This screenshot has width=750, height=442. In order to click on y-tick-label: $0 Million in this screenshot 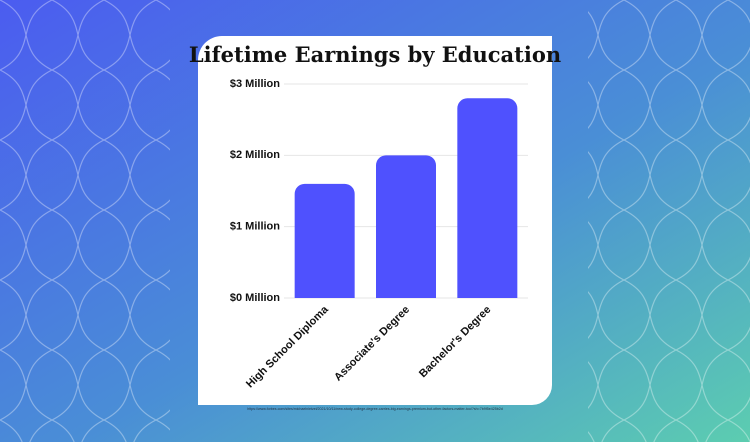, I will do `click(255, 298)`.